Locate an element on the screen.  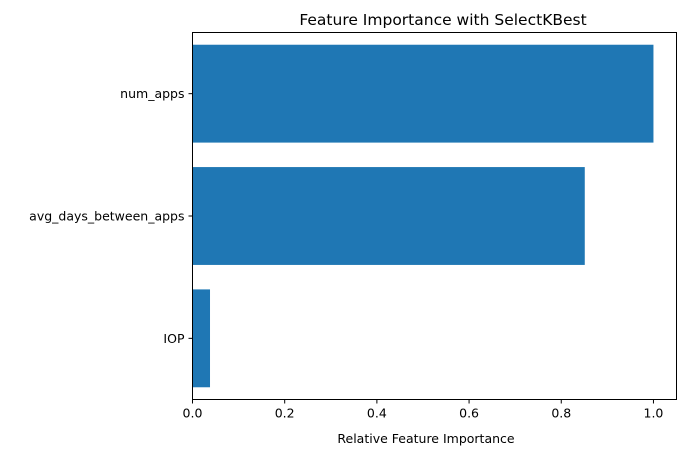
bar-avg-days-between-apps is located at coordinates (388, 216).